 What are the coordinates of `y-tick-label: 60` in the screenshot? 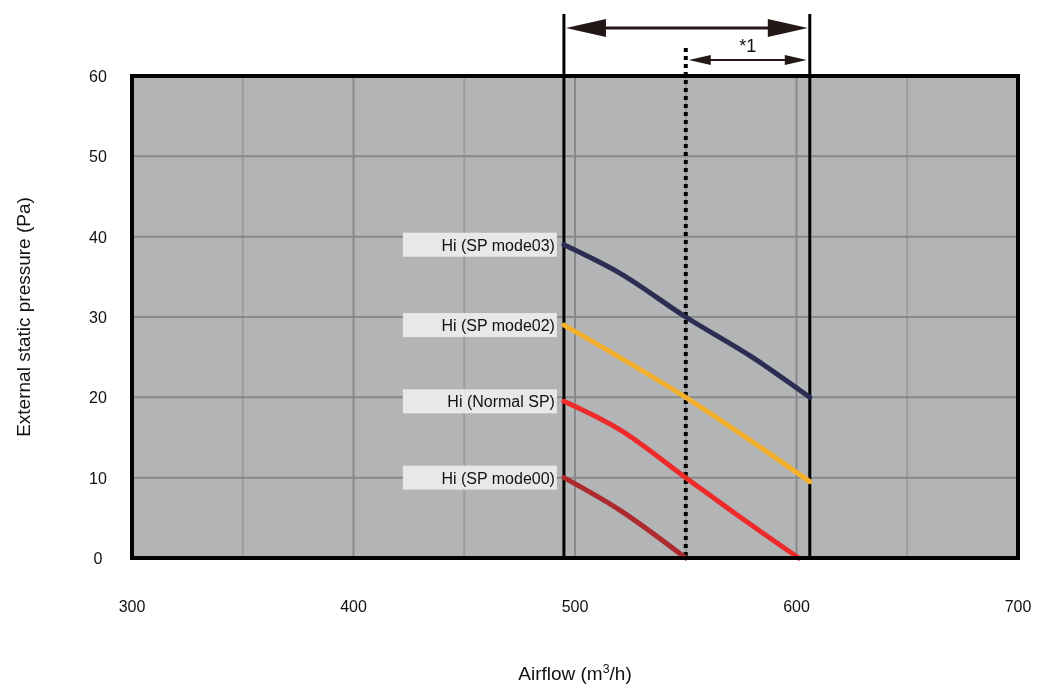 It's located at (98, 76).